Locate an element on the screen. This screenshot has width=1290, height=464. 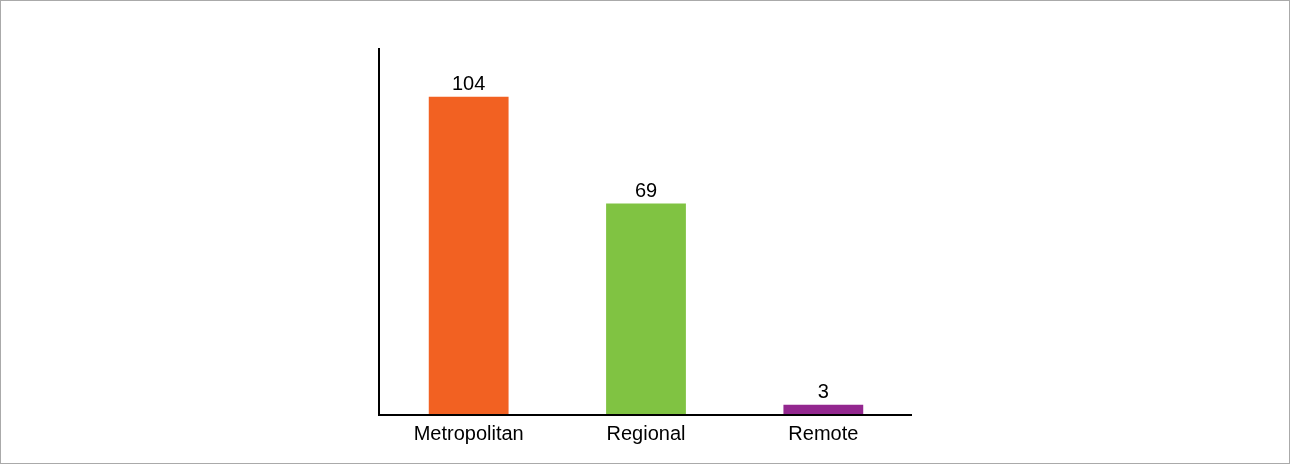
x-tick-label: Remote is located at coordinates (823, 433).